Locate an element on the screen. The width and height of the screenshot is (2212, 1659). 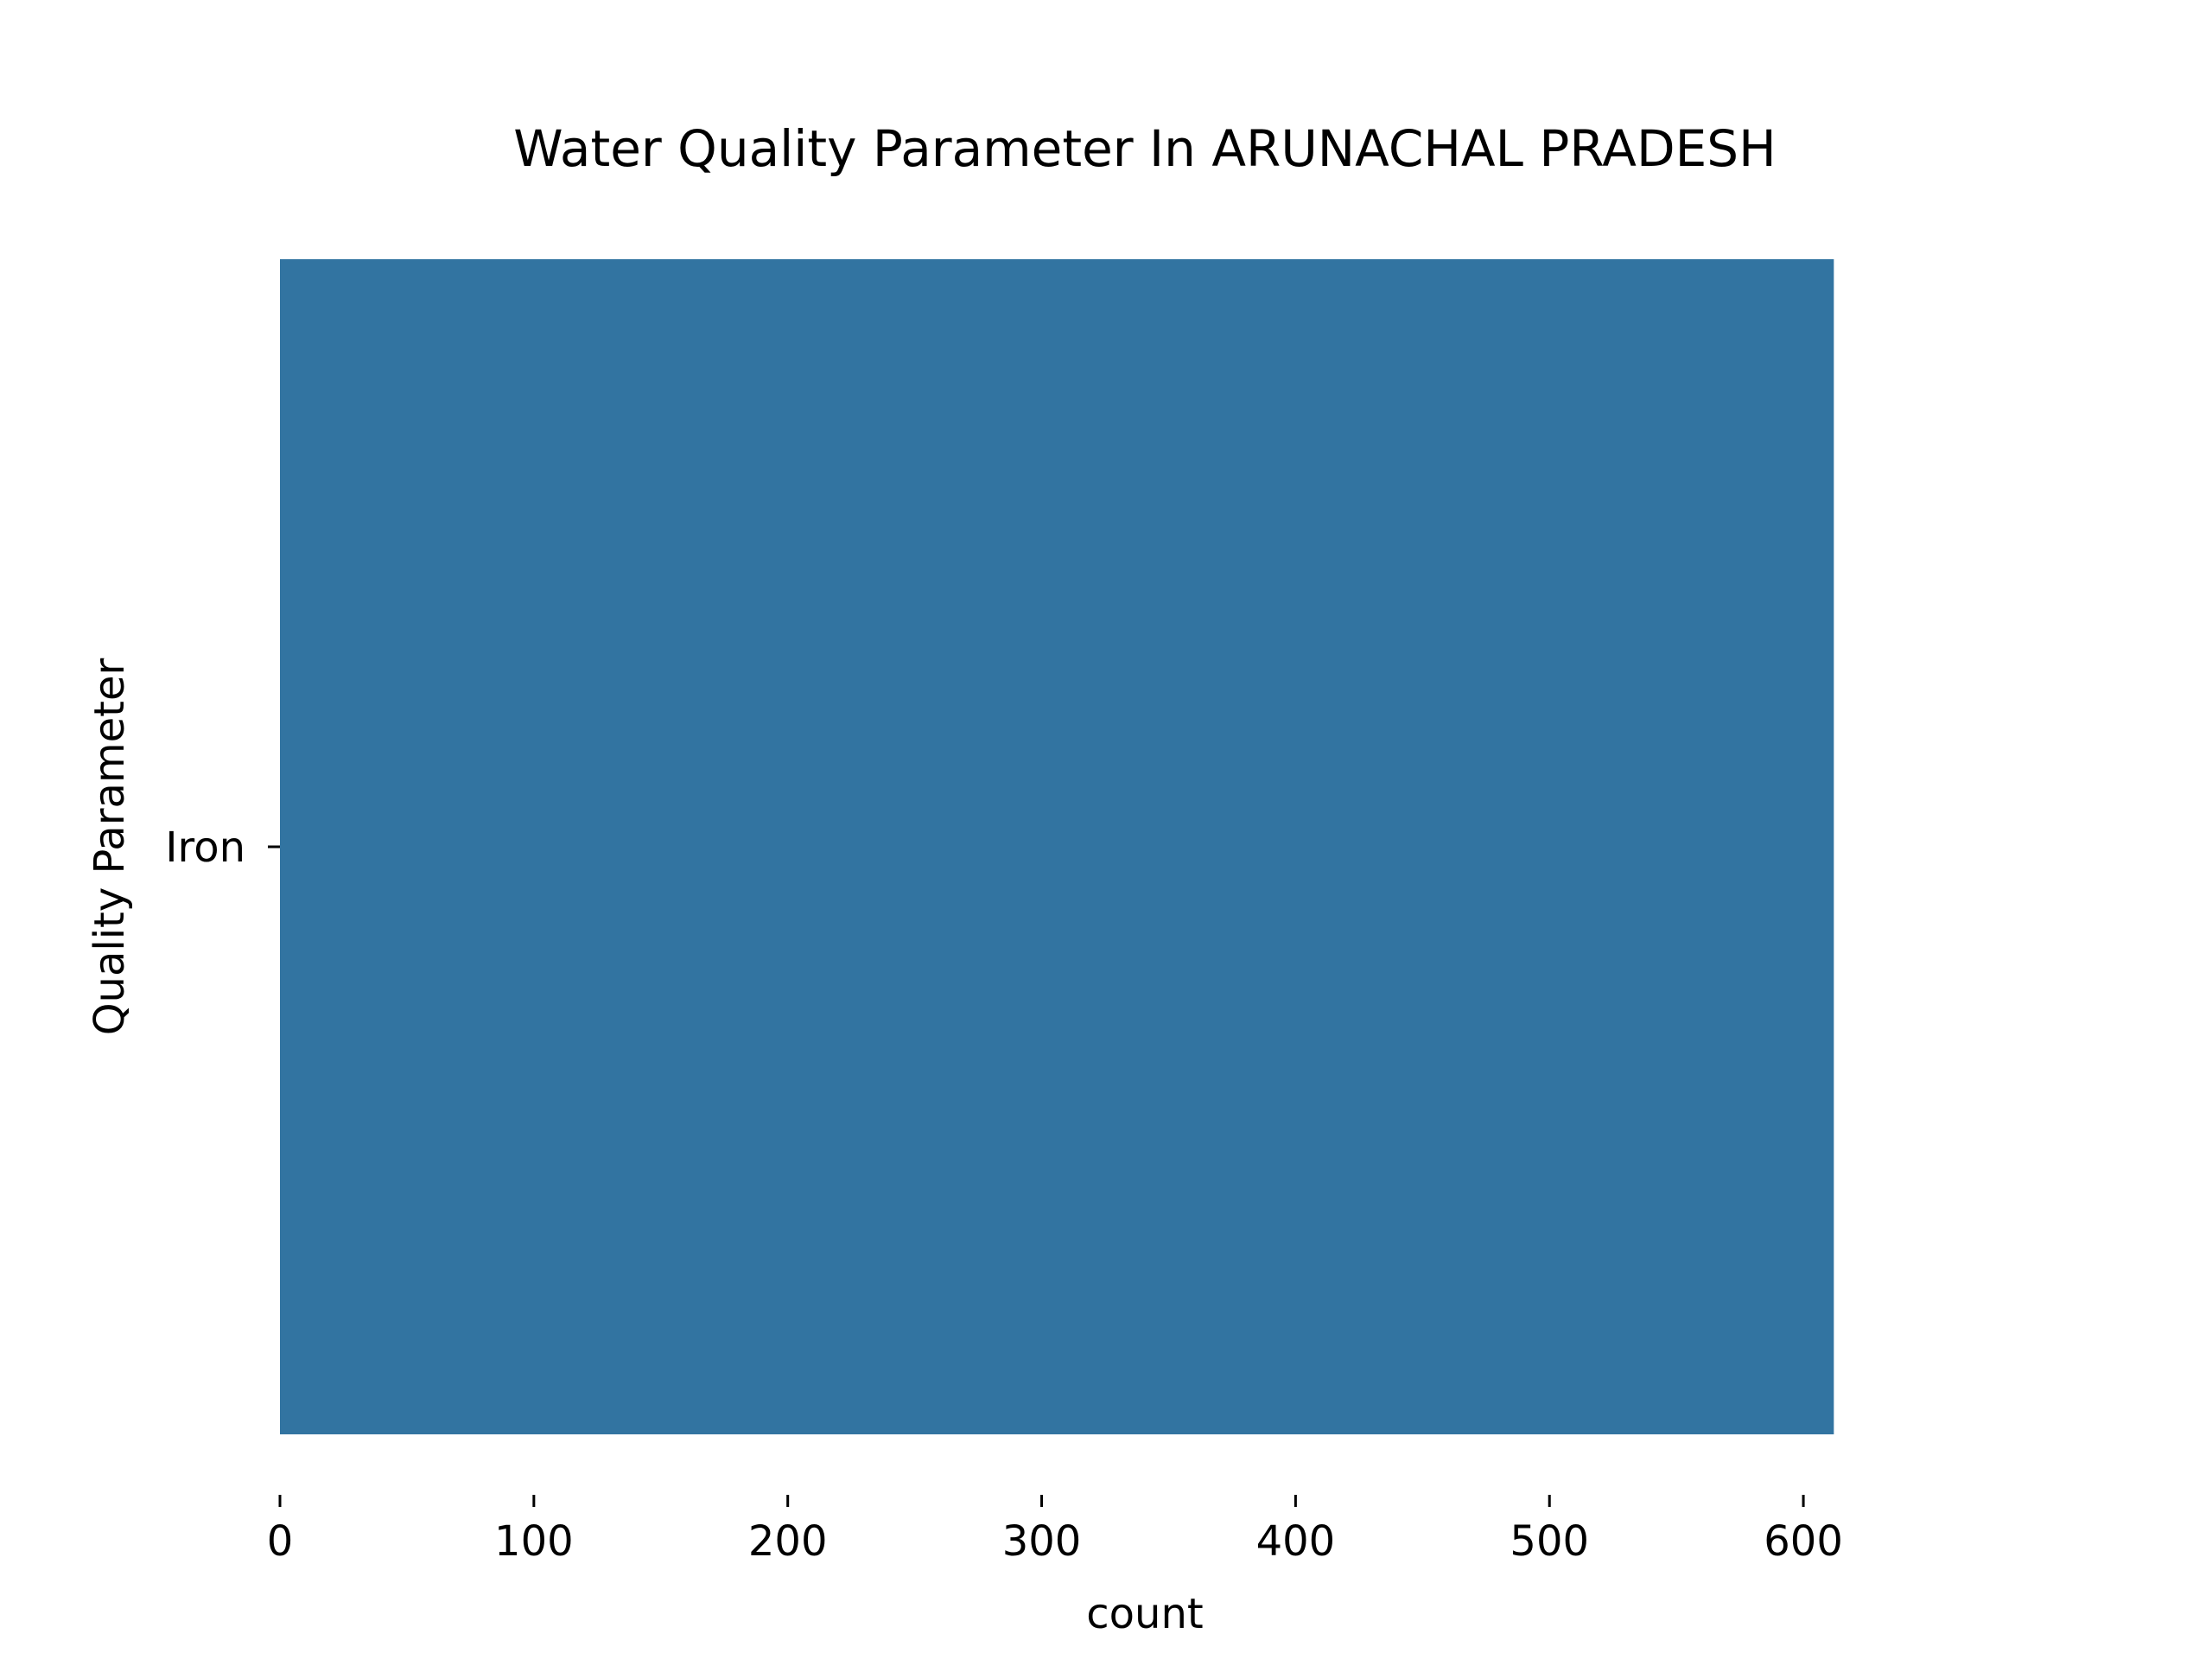
x-axis-ticks: 0 100 200 300 400 500 600 is located at coordinates (1055, 1530).